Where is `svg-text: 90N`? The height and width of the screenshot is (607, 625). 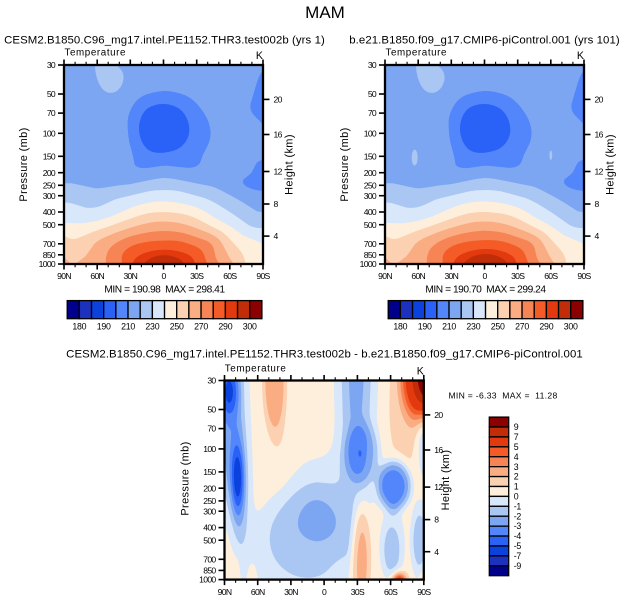
svg-text: 90N is located at coordinates (385, 276).